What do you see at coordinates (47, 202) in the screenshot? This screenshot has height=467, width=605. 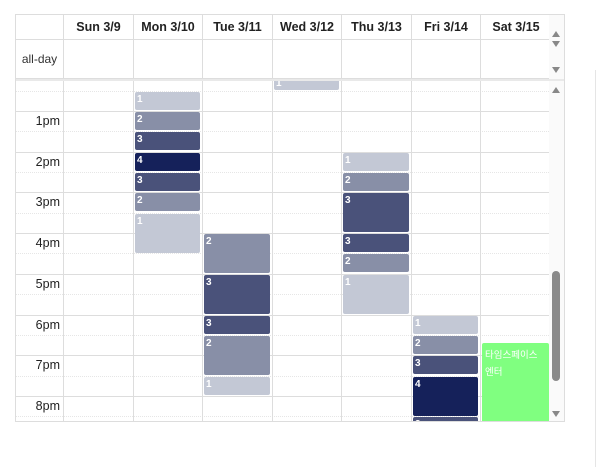 I see `time-label: 3pm` at bounding box center [47, 202].